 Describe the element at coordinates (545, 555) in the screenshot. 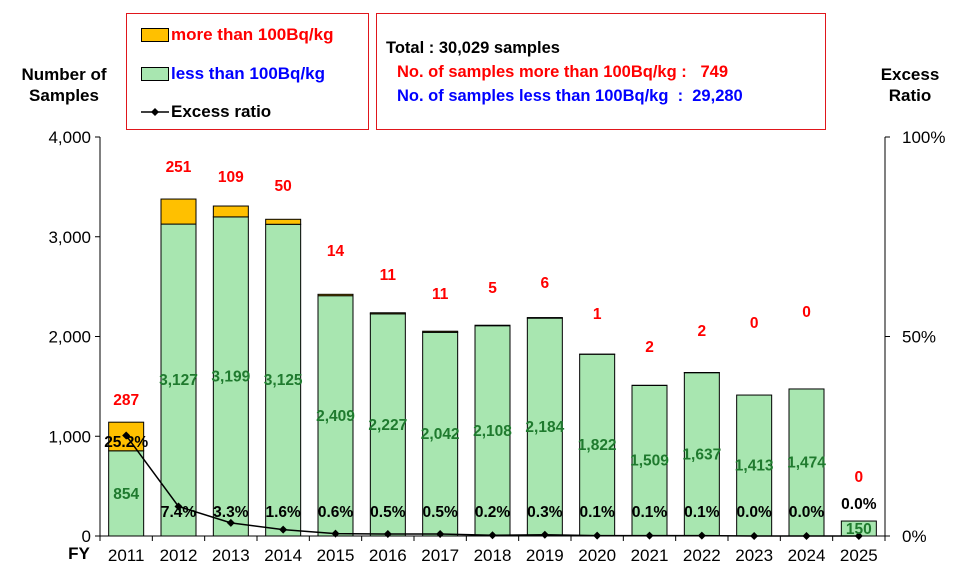

I see `x-tick-label: 2019` at that location.